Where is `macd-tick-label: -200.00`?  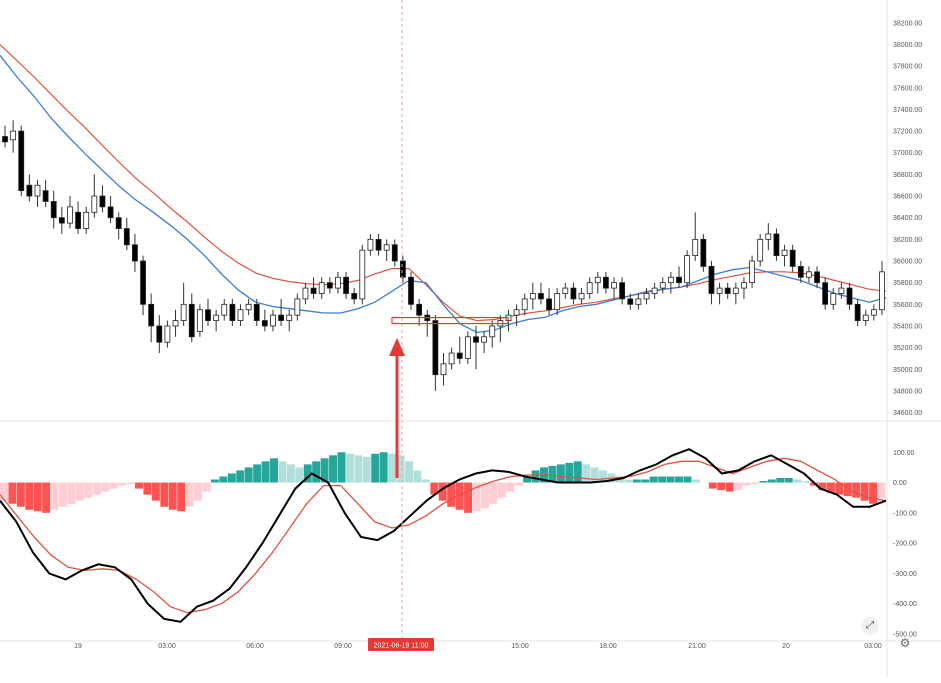
macd-tick-label: -200.00 is located at coordinates (905, 544).